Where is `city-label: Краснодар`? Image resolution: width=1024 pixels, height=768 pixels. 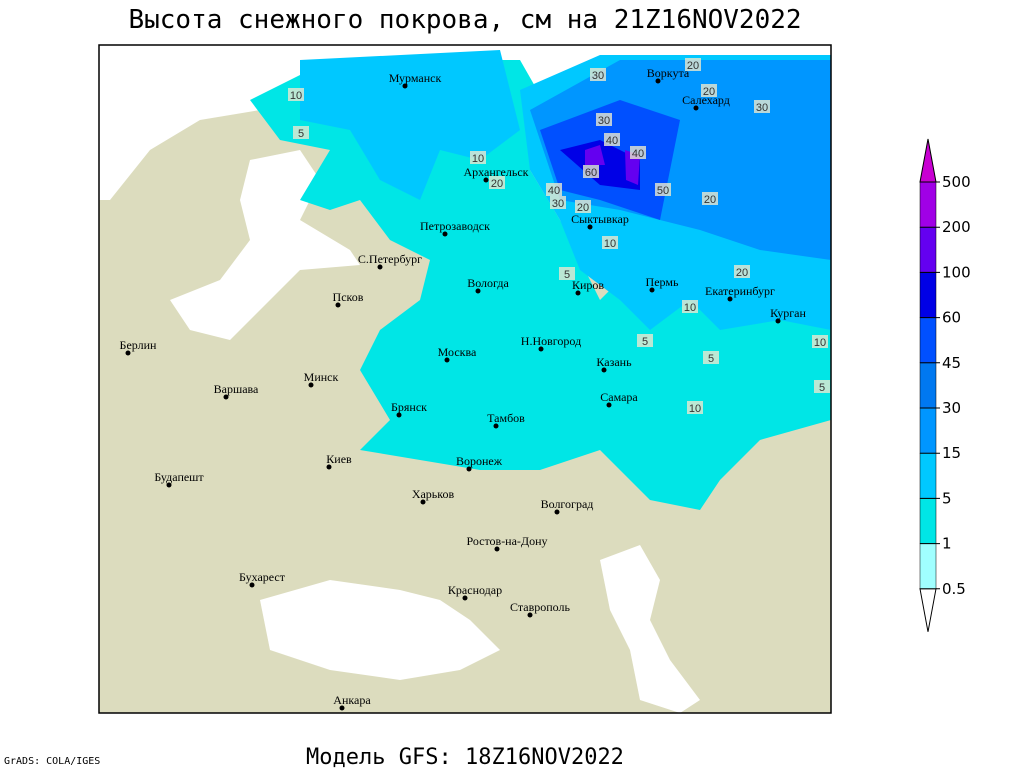
city-label: Краснодар is located at coordinates (475, 590).